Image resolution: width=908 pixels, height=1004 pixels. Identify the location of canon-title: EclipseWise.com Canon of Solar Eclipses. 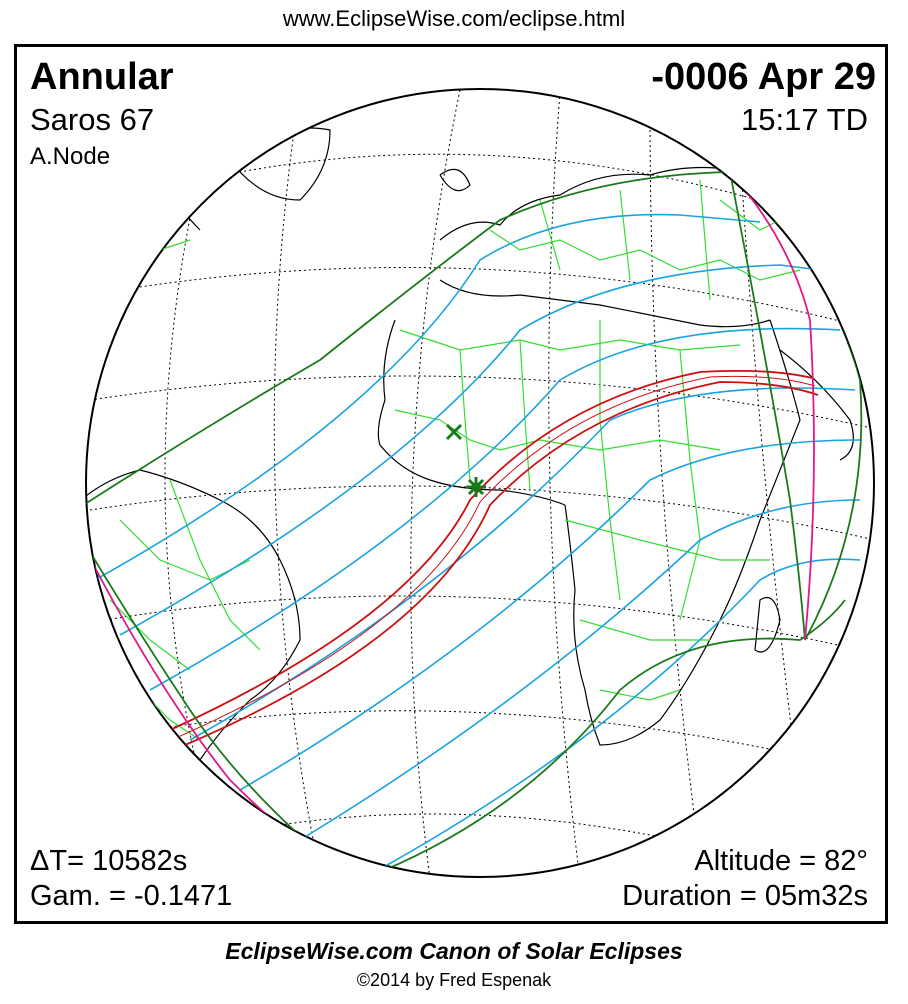
(454, 951).